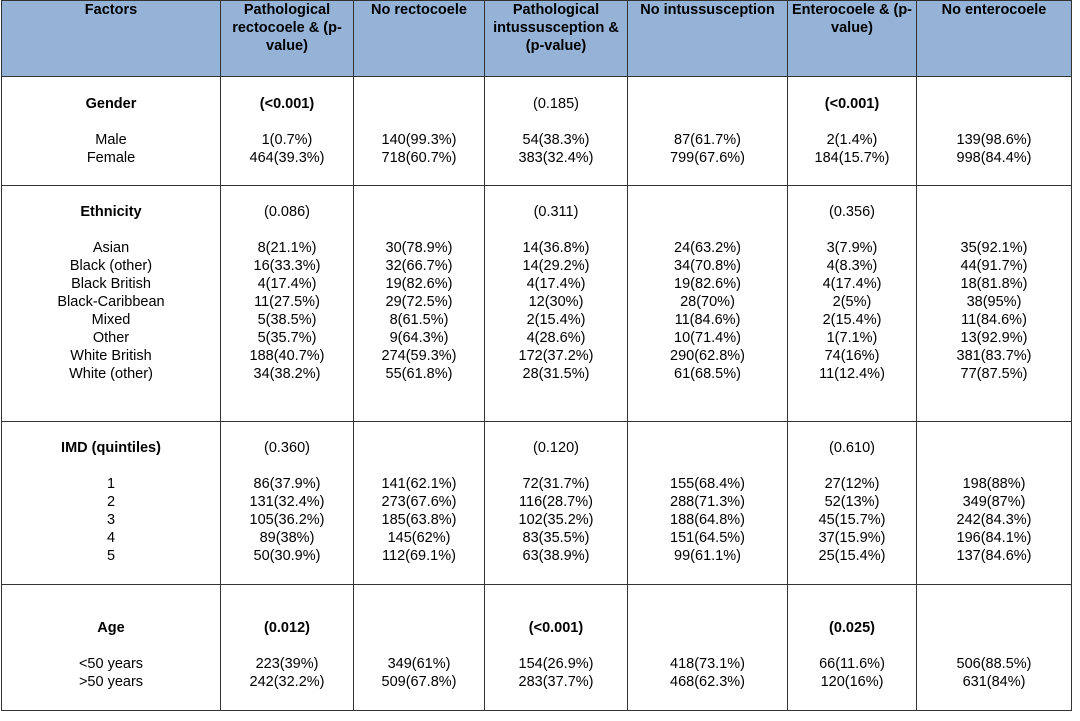  What do you see at coordinates (994, 374) in the screenshot?
I see `cell-value: 77(87.5%)` at bounding box center [994, 374].